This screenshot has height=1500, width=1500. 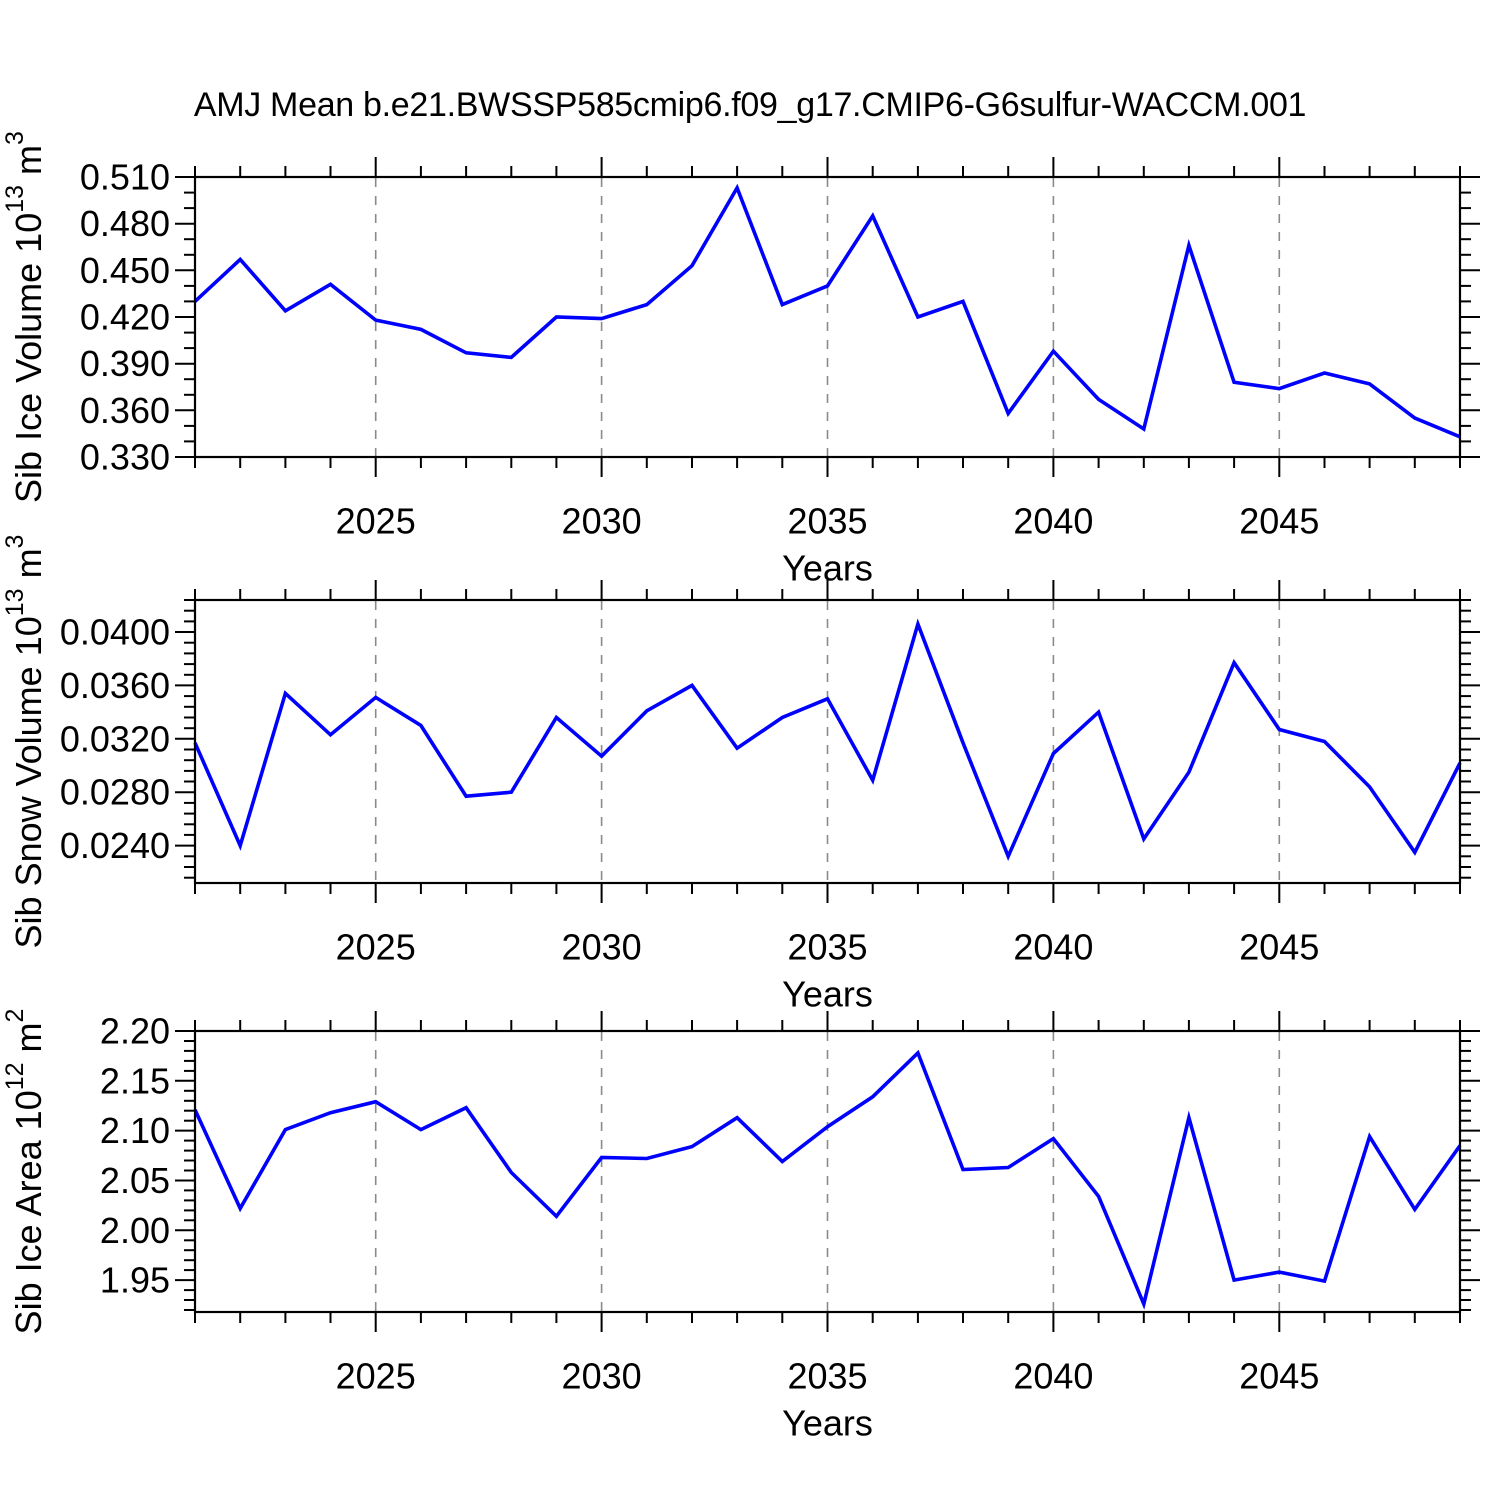 What do you see at coordinates (115, 685) in the screenshot?
I see `y-tick-label: 0.0360` at bounding box center [115, 685].